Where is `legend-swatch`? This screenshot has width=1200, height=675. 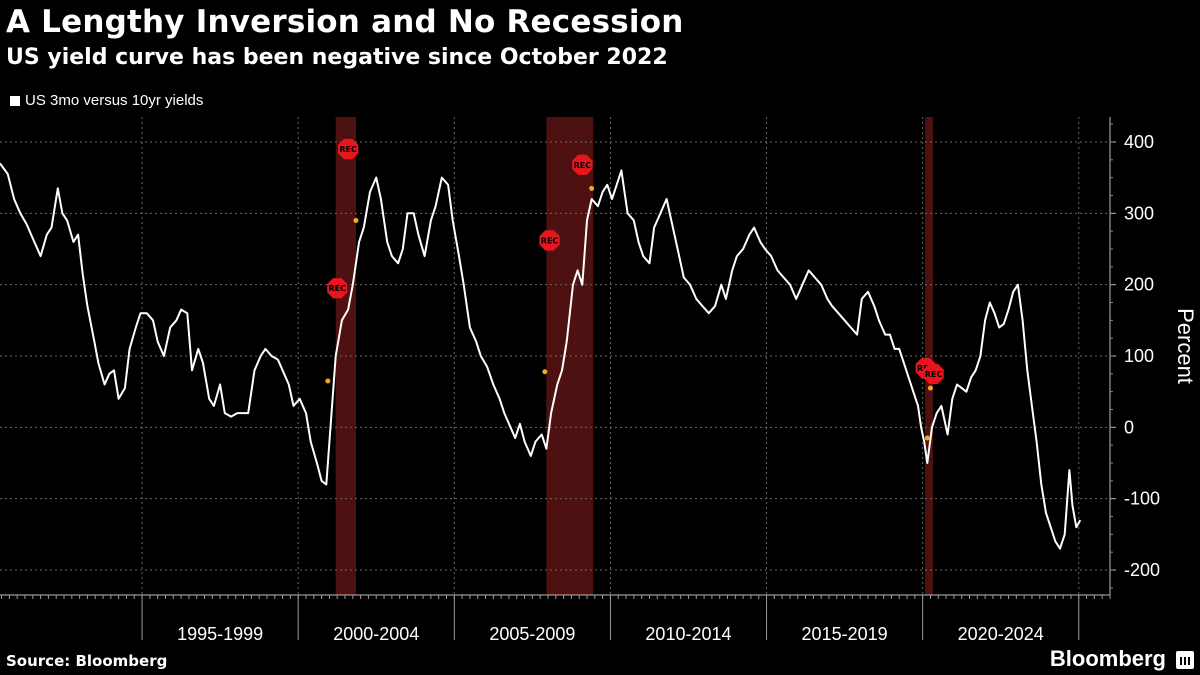
legend-swatch is located at coordinates (15, 100).